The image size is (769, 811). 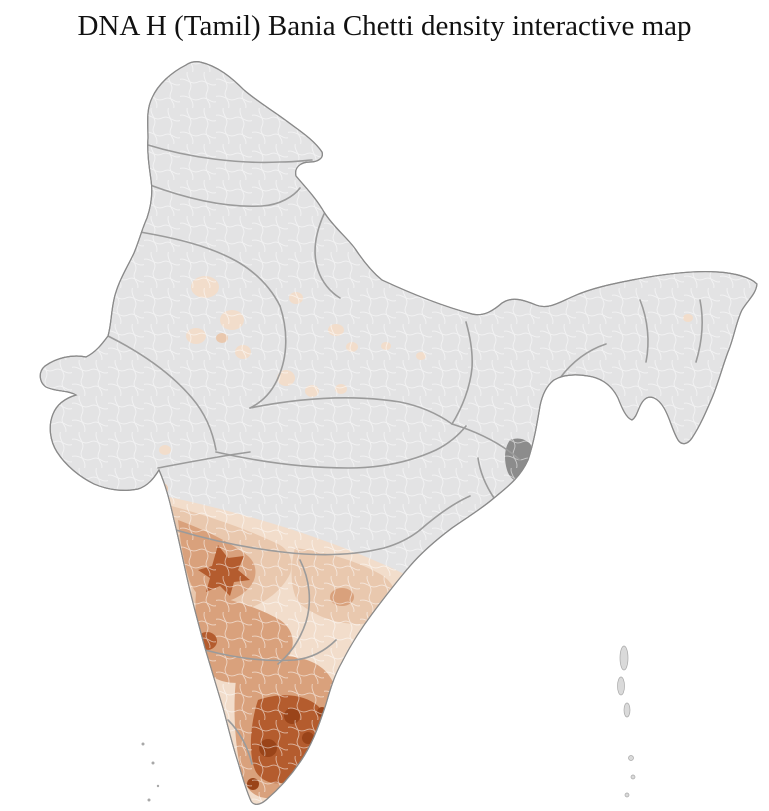 What do you see at coordinates (150, 772) in the screenshot?
I see `lakshadweep-islands` at bounding box center [150, 772].